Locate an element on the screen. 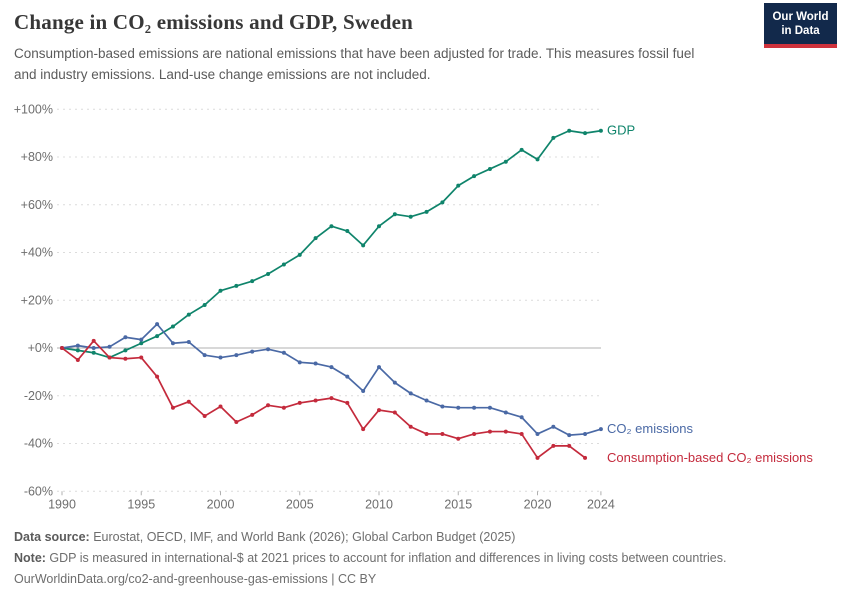 This screenshot has width=850, height=600. y-tick-label: +40% is located at coordinates (37, 253).